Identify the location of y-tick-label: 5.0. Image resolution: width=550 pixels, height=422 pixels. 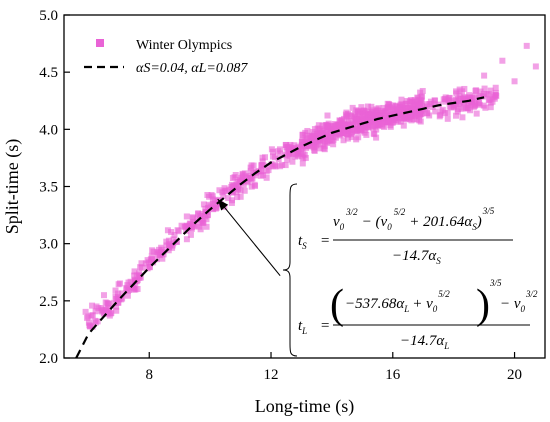
(48, 16).